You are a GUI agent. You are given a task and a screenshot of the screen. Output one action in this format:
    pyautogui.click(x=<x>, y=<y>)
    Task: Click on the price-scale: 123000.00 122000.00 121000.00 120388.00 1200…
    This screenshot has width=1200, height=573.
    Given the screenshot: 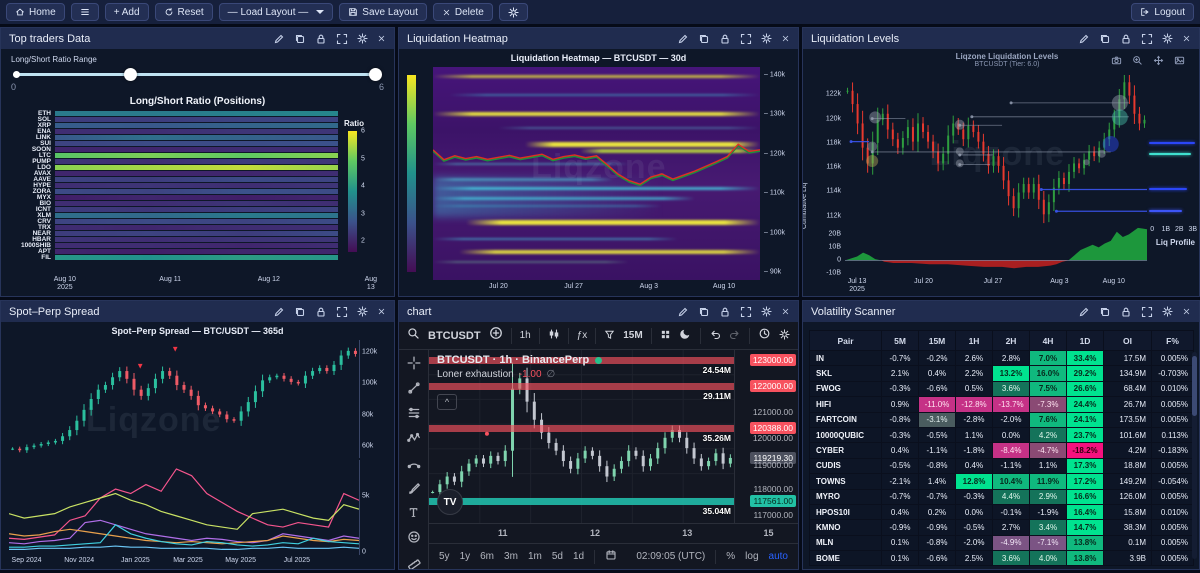 What is the action you would take?
    pyautogui.click(x=766, y=436)
    